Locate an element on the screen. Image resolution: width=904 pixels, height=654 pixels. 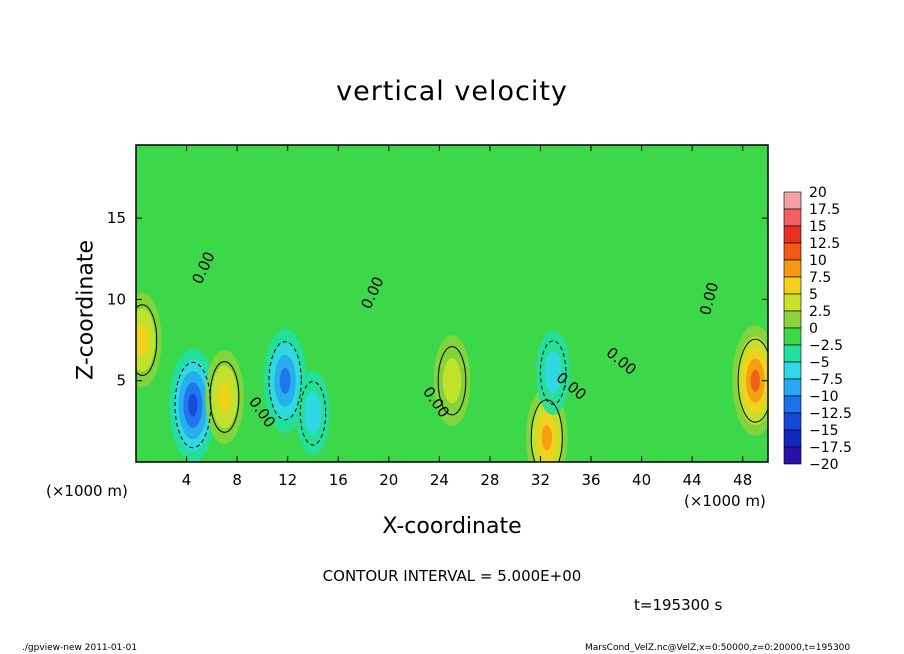
x-tick-label: 12 is located at coordinates (287, 480).